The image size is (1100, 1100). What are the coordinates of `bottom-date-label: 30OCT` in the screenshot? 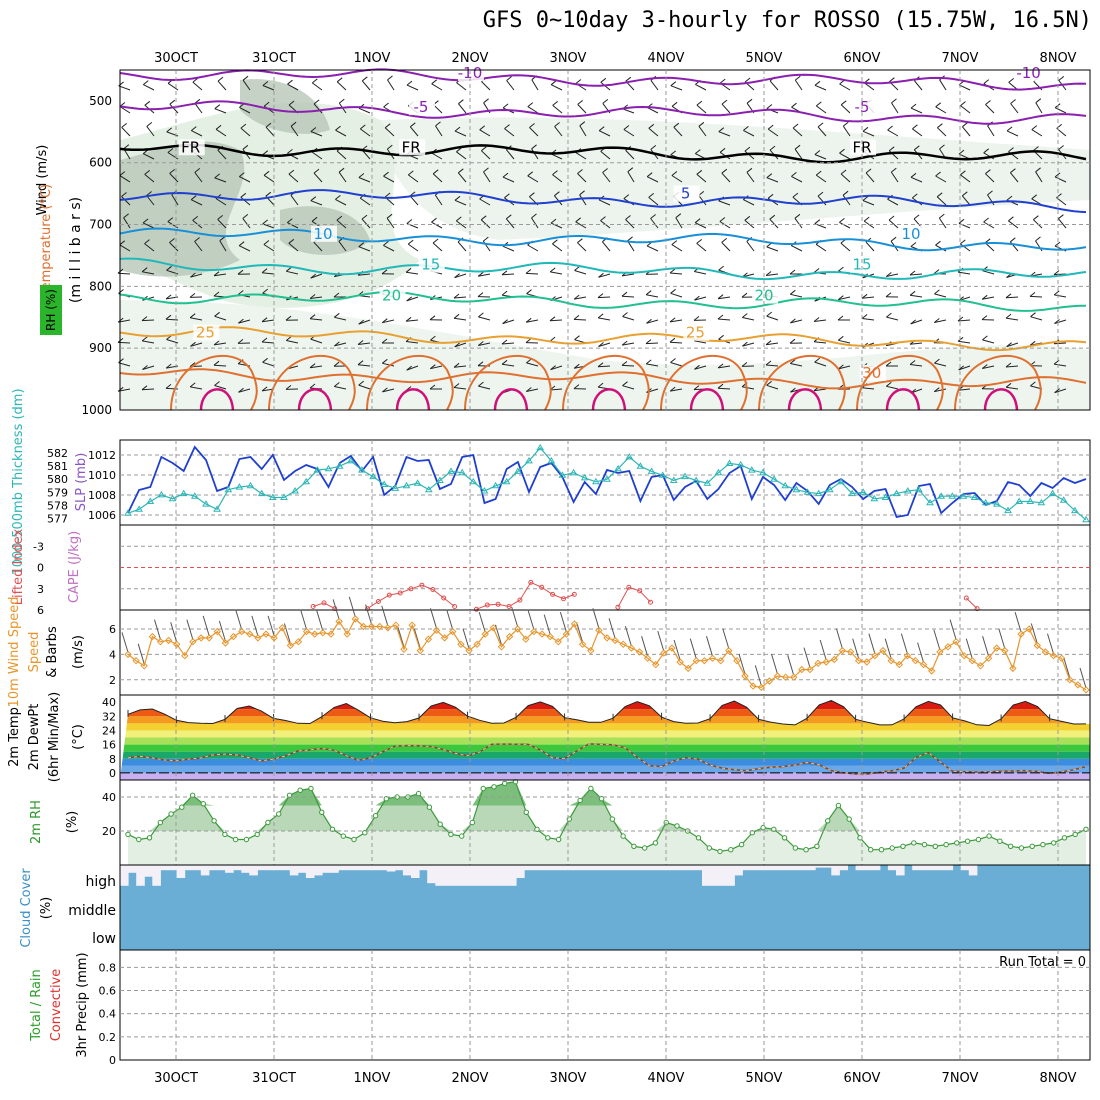 It's located at (176, 1078).